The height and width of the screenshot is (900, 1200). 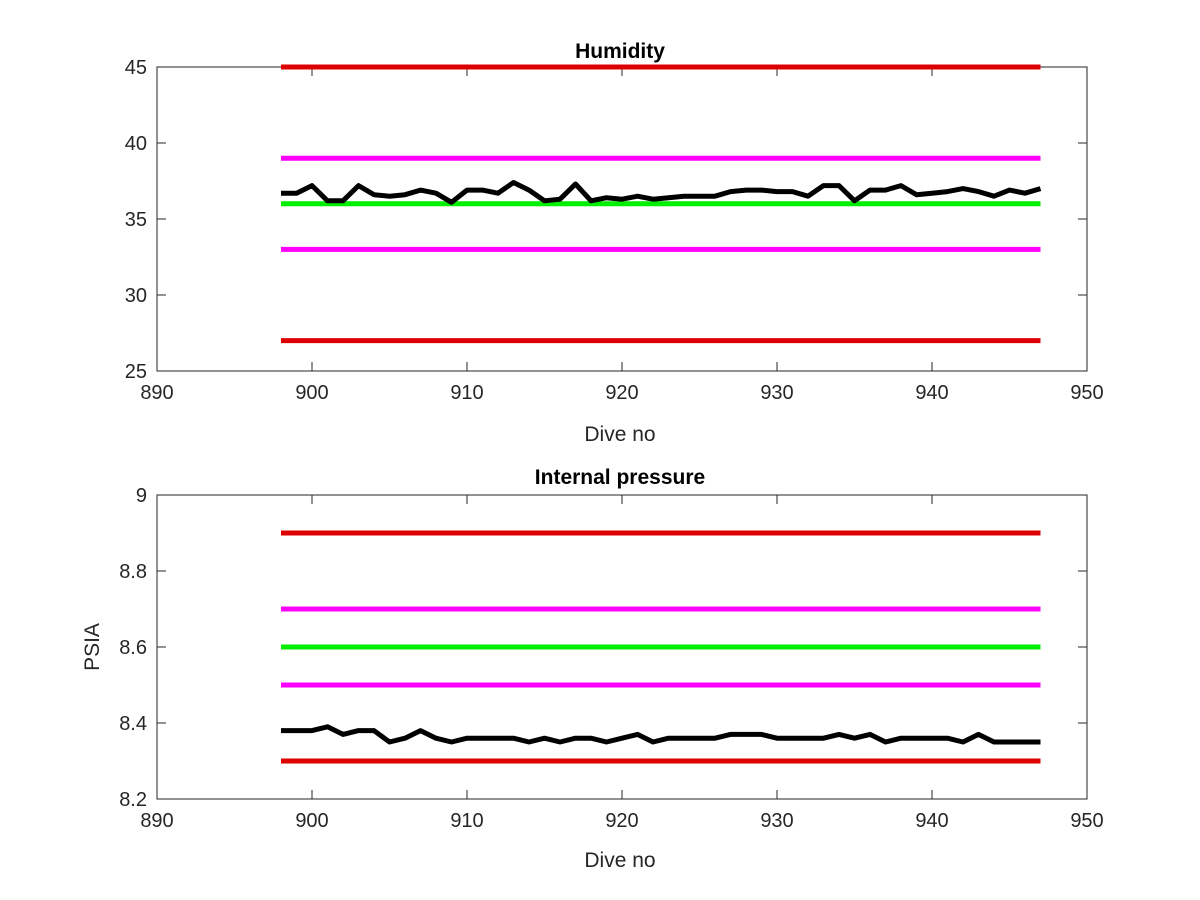 I want to click on y-tick-label: 40, so click(x=136, y=144).